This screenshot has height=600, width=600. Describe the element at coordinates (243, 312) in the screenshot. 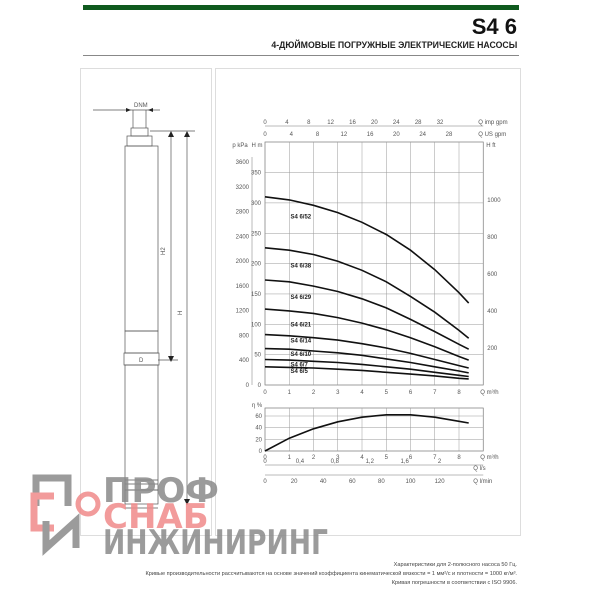

I see `pressure-tick-label: 1200` at that location.